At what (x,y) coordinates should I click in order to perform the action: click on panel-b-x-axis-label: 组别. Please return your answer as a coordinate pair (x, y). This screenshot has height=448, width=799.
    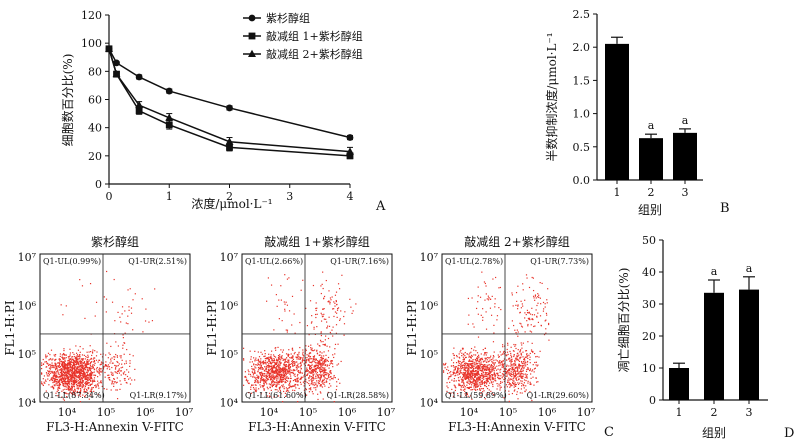
    Looking at the image, I should click on (650, 210).